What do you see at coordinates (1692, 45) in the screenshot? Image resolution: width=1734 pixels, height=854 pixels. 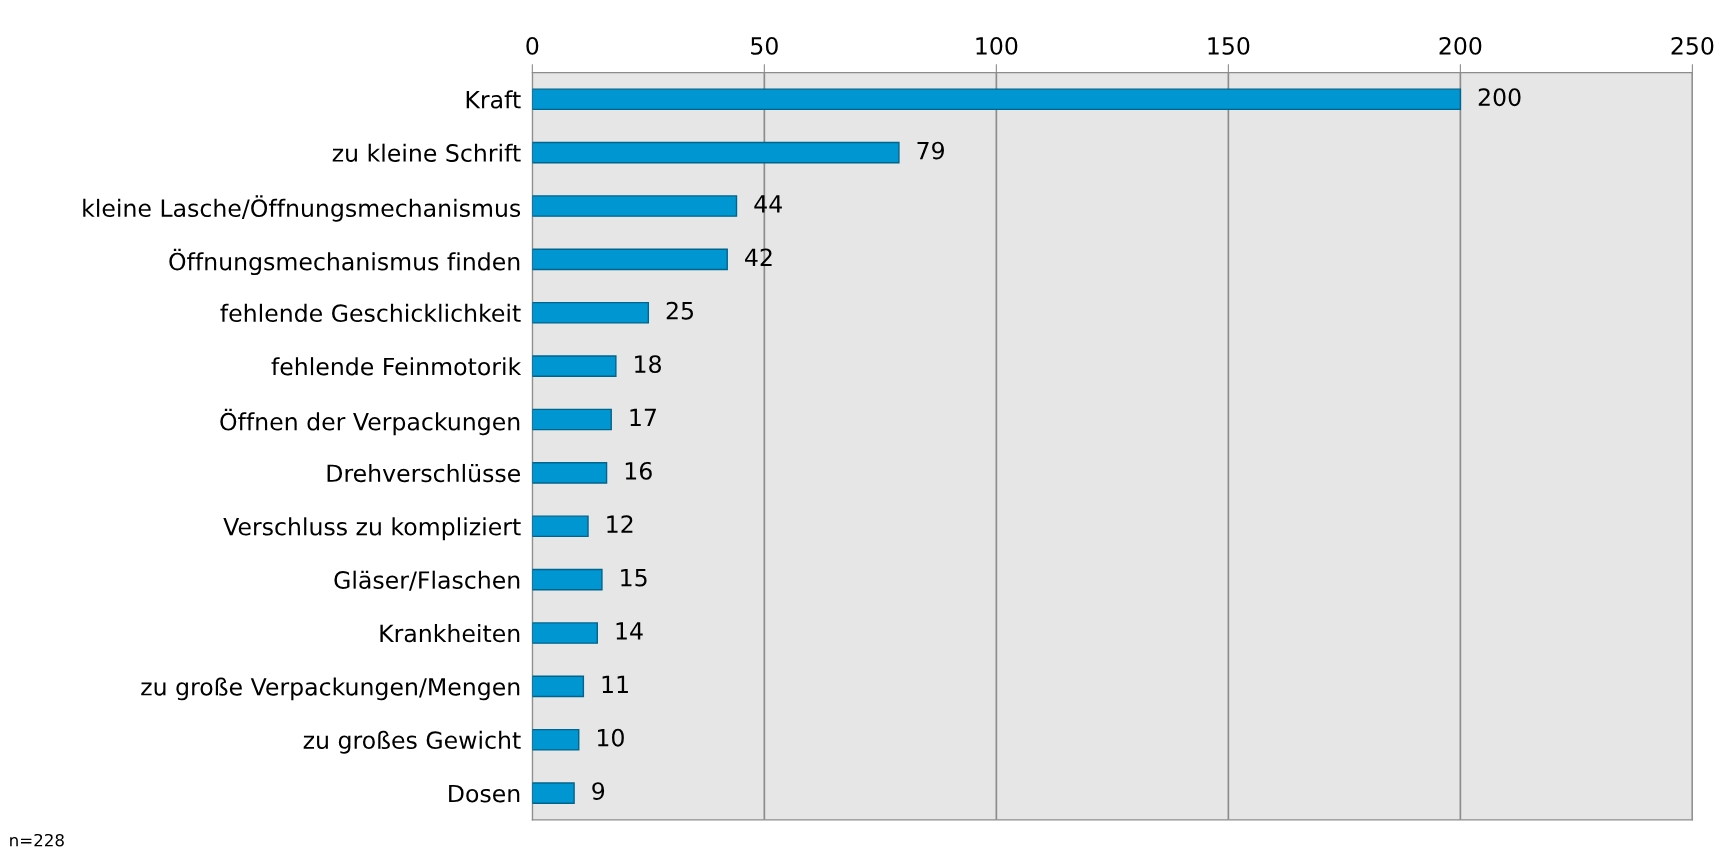 I see `x-tick-label: 250` at bounding box center [1692, 45].